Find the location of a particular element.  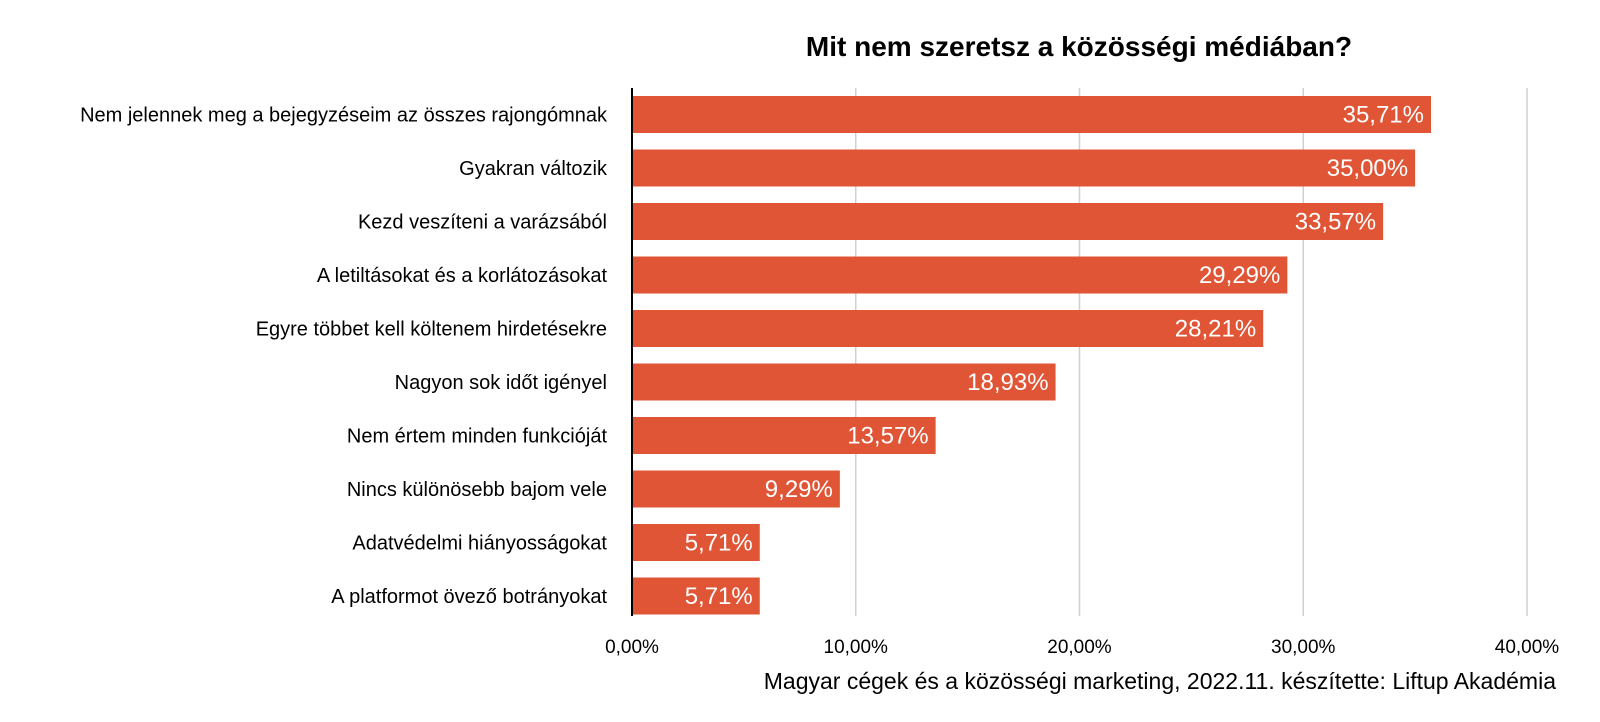

category-label: Egyre többet kell költenem hirdetésekre is located at coordinates (431, 330).